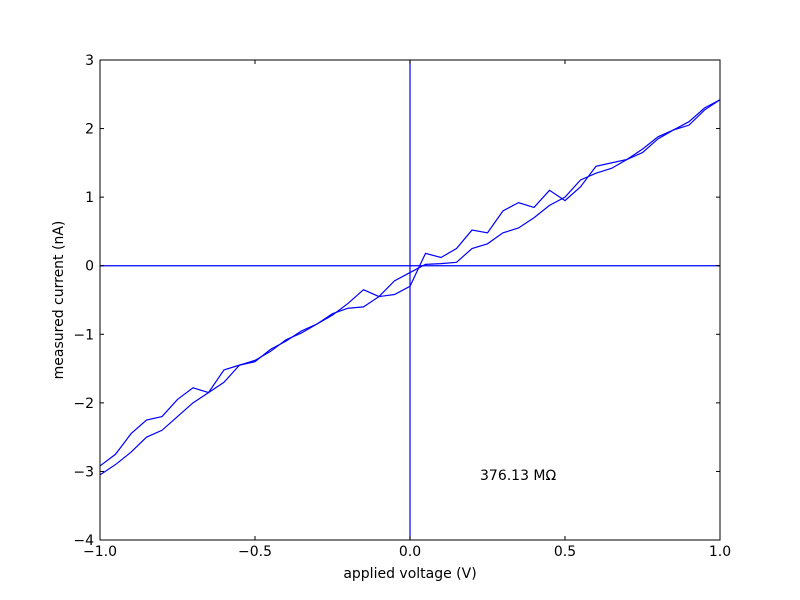 Image resolution: width=800 pixels, height=600 pixels. Describe the element at coordinates (565, 552) in the screenshot. I see `x-tick-label: 0.5` at that location.